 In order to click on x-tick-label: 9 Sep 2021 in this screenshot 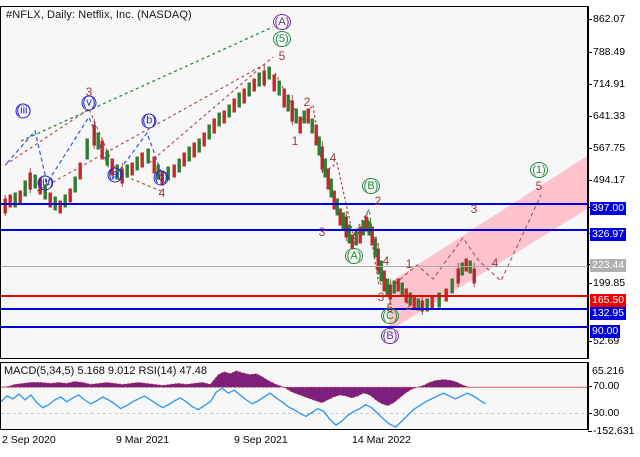, I will do `click(261, 440)`.